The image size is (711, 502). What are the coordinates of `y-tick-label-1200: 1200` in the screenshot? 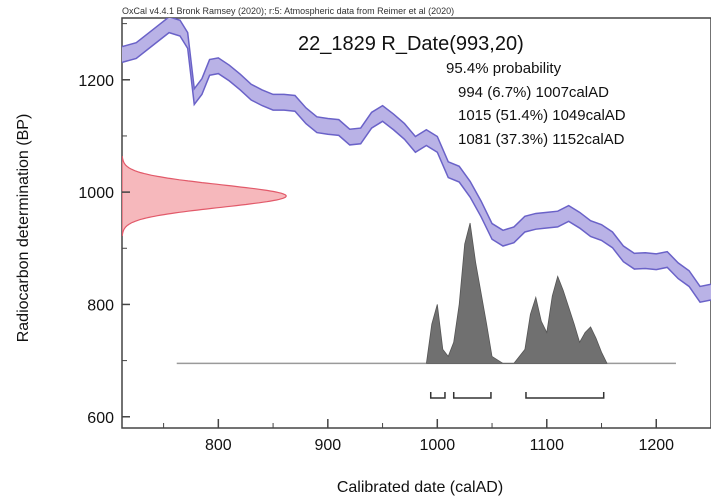 It's located at (96, 81).